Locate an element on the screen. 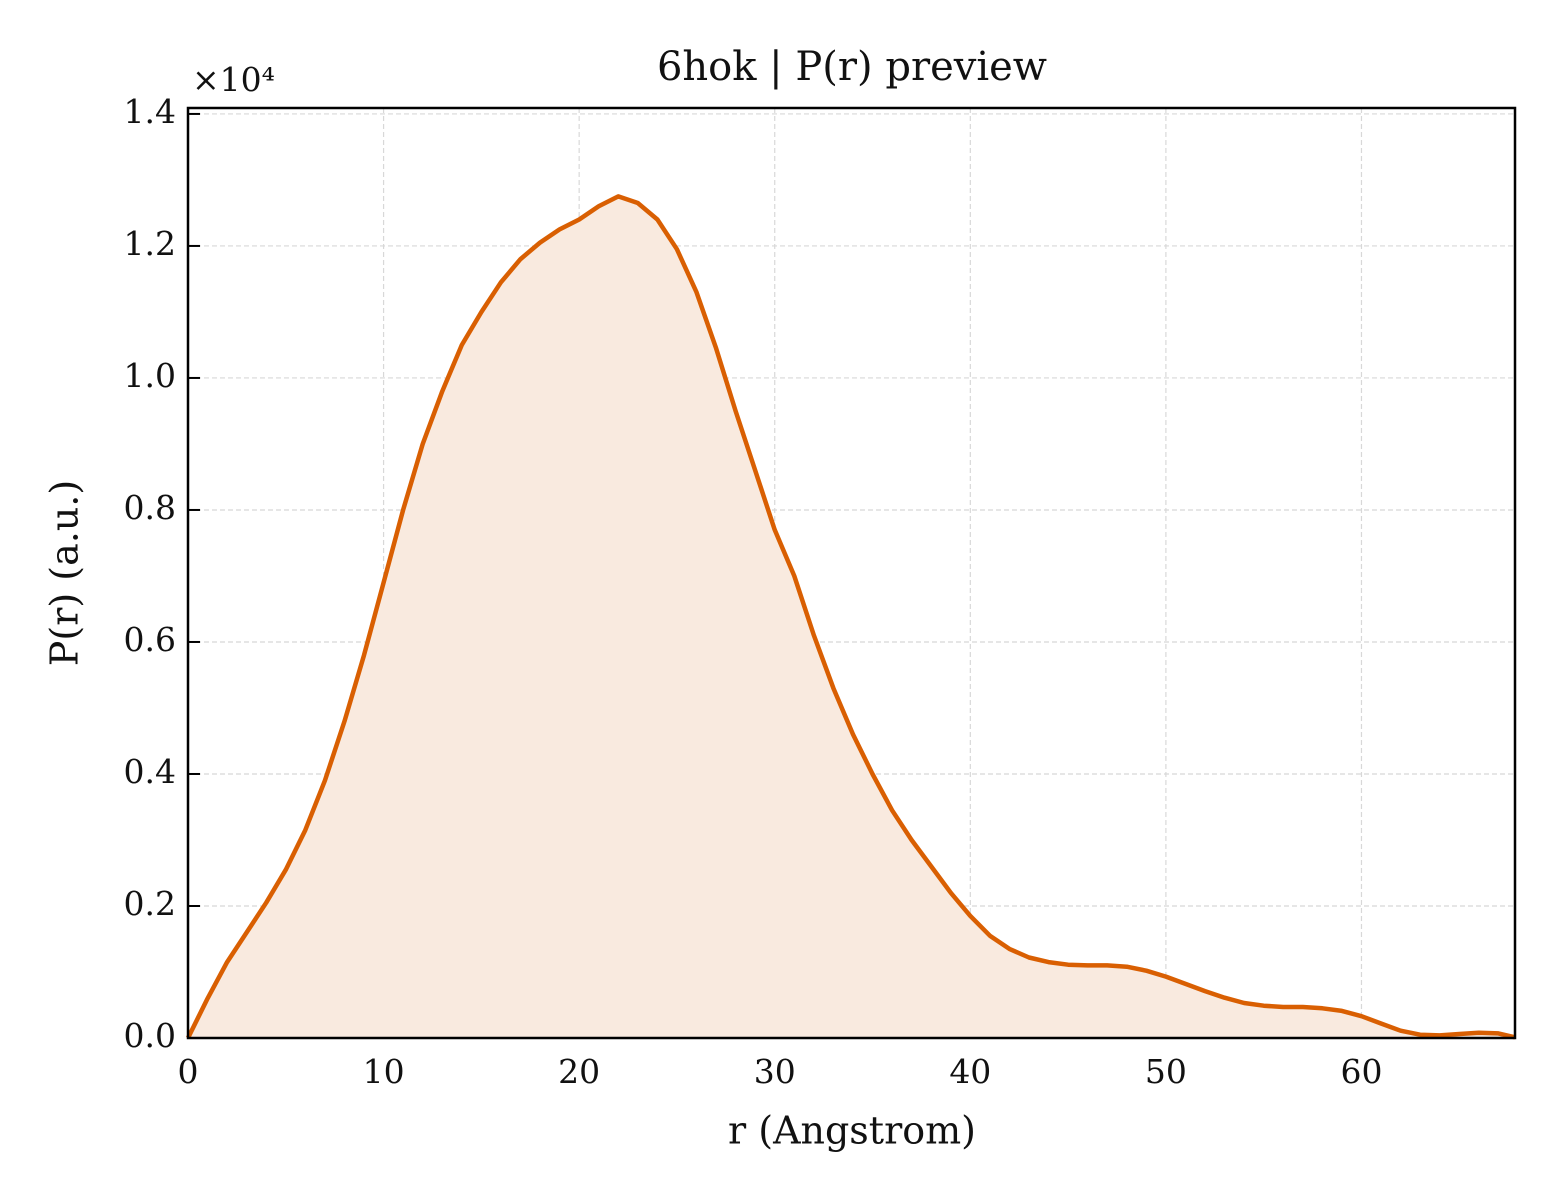 This screenshot has width=1560, height=1200. x-tick-label: 40 is located at coordinates (970, 1071).